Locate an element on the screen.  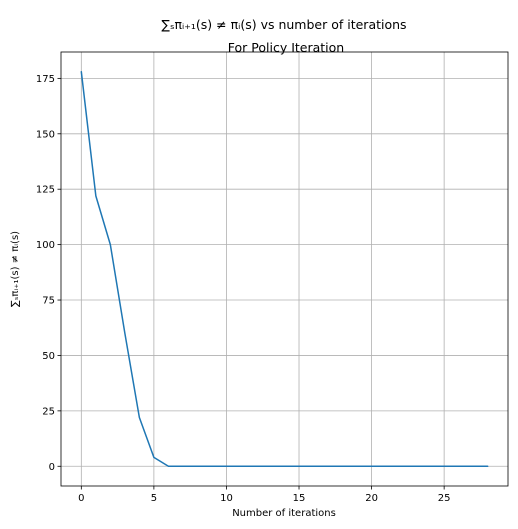
x-tick-label: 10 is located at coordinates (226, 498).